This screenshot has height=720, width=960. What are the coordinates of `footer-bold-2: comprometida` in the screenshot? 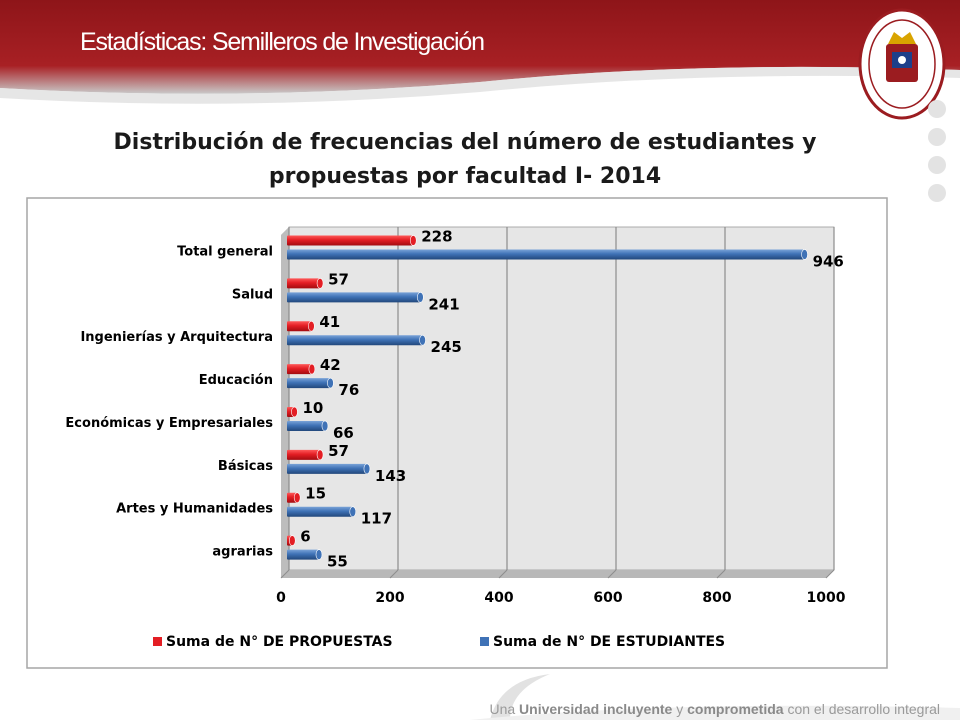 It's located at (735, 709).